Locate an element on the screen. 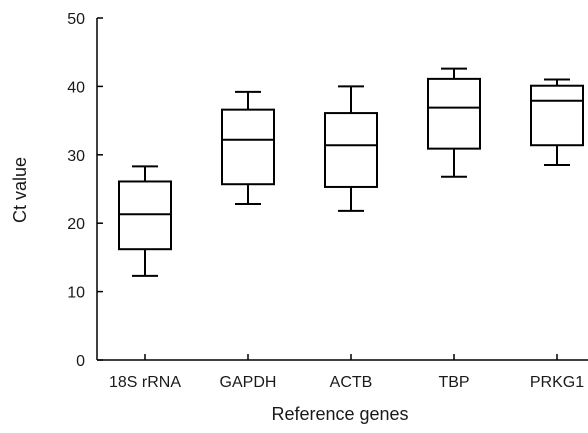 This screenshot has width=588, height=433. y-tick-label: 20 is located at coordinates (76, 224).